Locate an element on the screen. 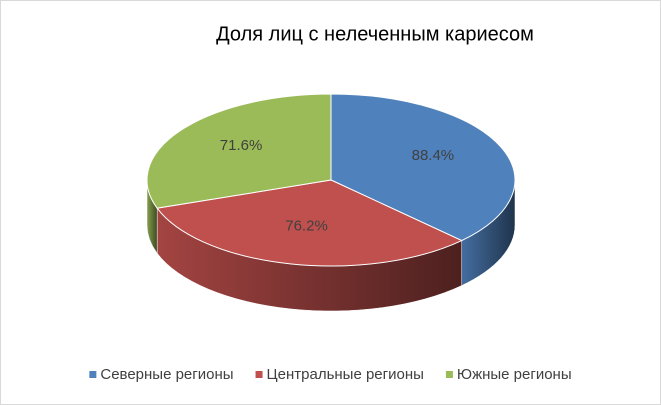 This screenshot has height=405, width=661. legend-label: Южные регионы is located at coordinates (514, 374).